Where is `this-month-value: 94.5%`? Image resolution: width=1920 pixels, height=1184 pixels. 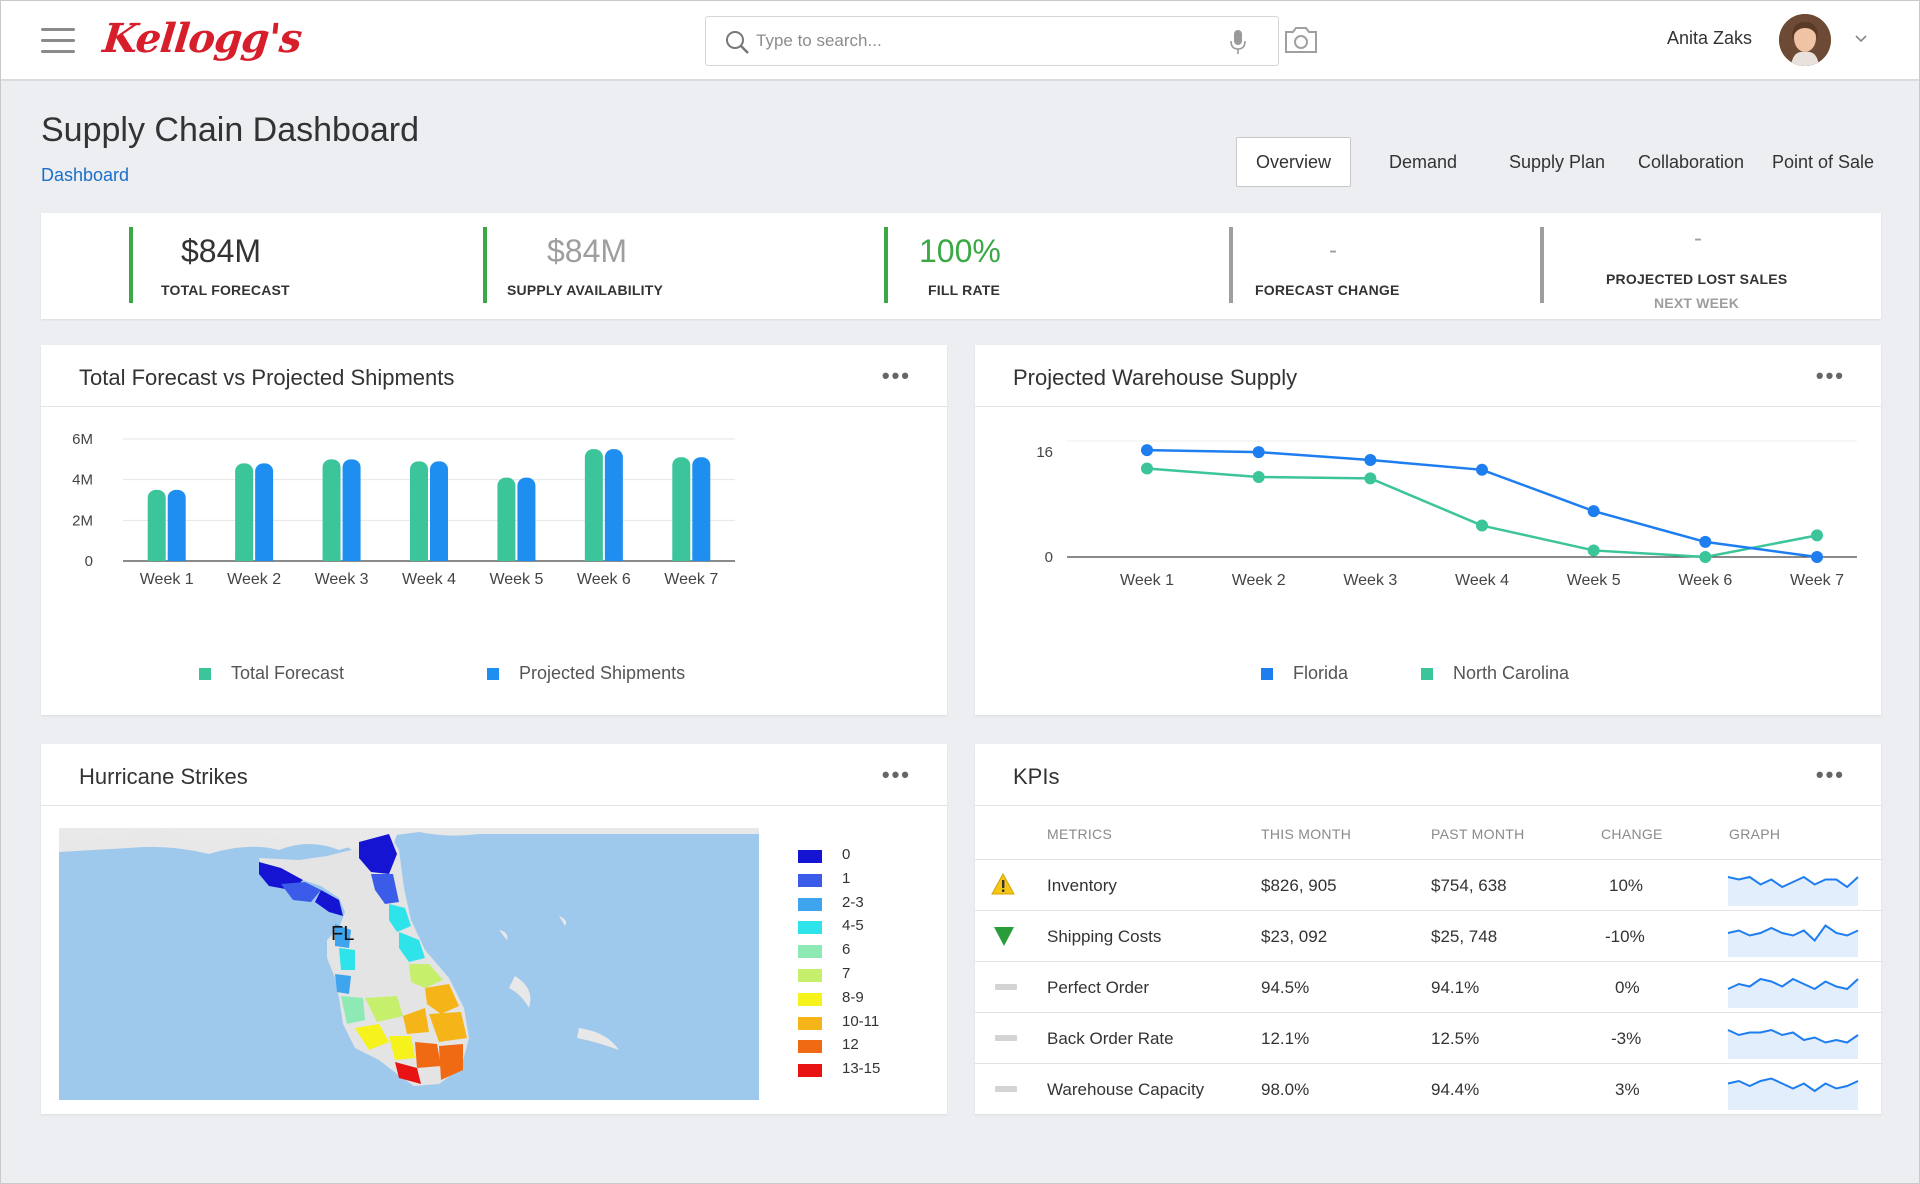 this-month-value: 94.5% is located at coordinates (1285, 987).